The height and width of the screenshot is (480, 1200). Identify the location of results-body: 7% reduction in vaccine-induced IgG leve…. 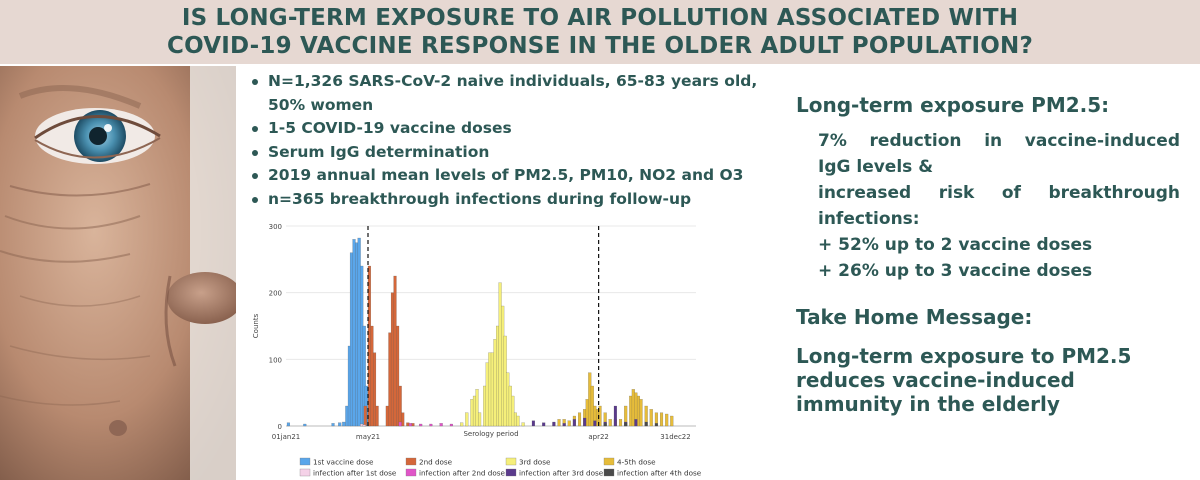
(988, 206).